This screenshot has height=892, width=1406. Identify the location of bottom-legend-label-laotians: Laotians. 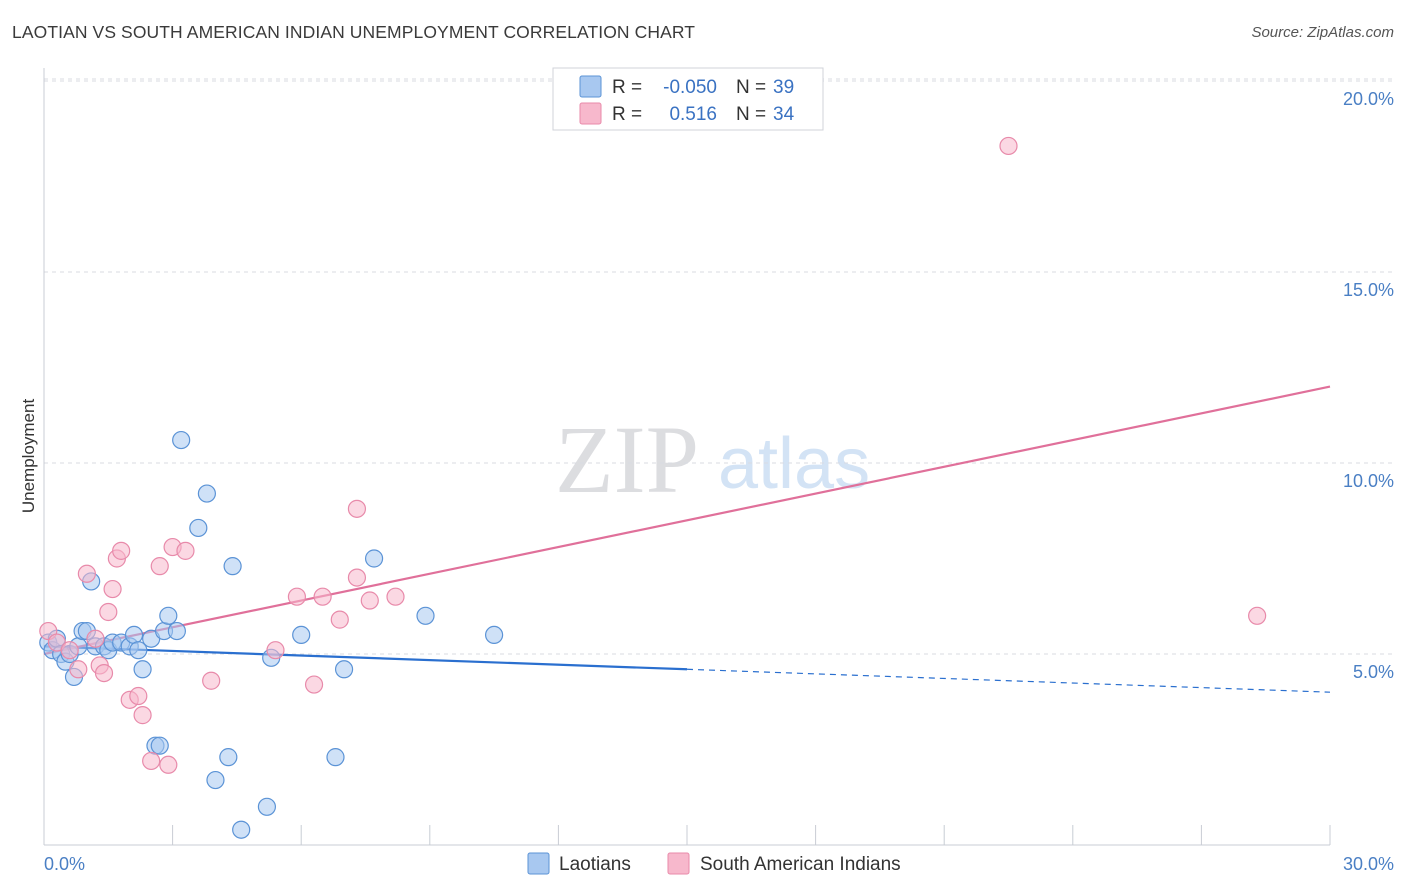
(595, 864).